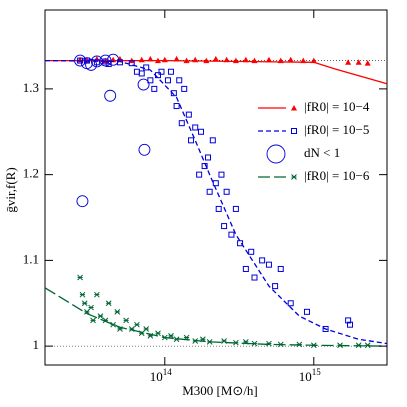 This screenshot has height=407, width=407. What do you see at coordinates (31, 87) in the screenshot?
I see `y-tick-label: 1.3` at bounding box center [31, 87].